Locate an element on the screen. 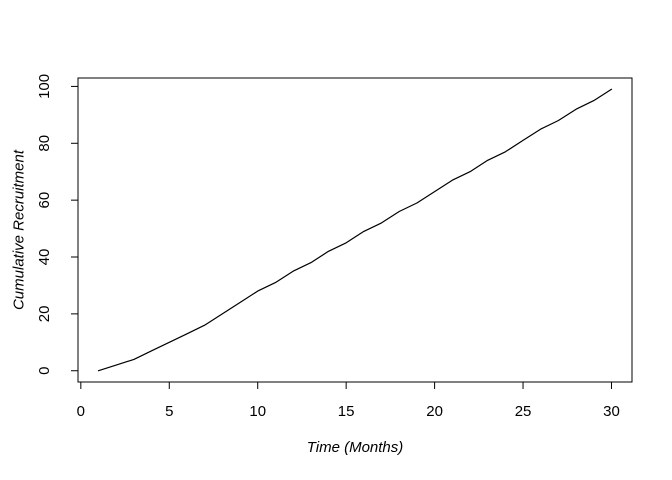  x-tick-label: 10 is located at coordinates (257, 411).